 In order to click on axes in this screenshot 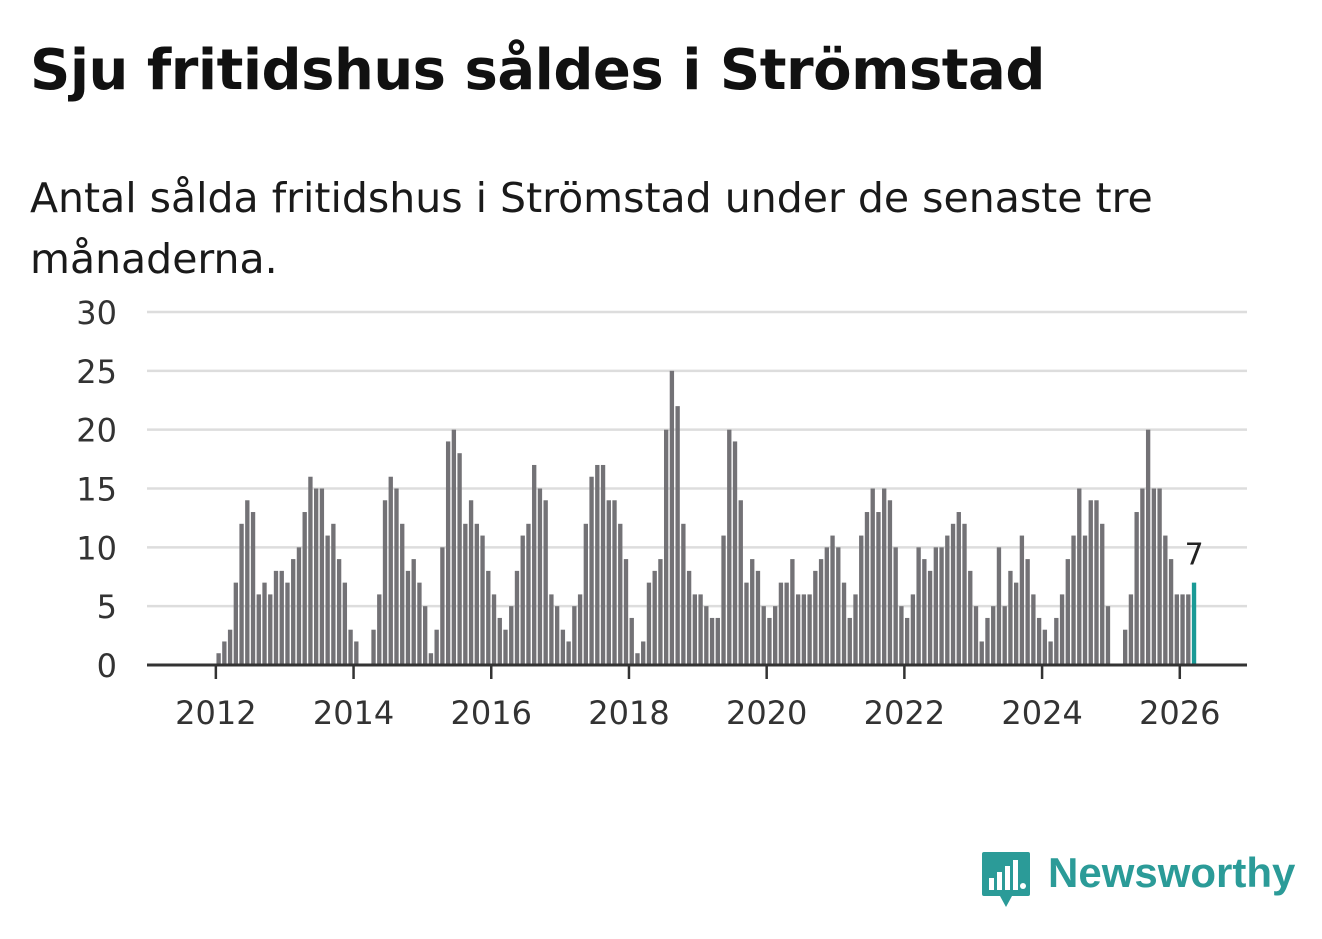, I will do `click(697, 671)`.